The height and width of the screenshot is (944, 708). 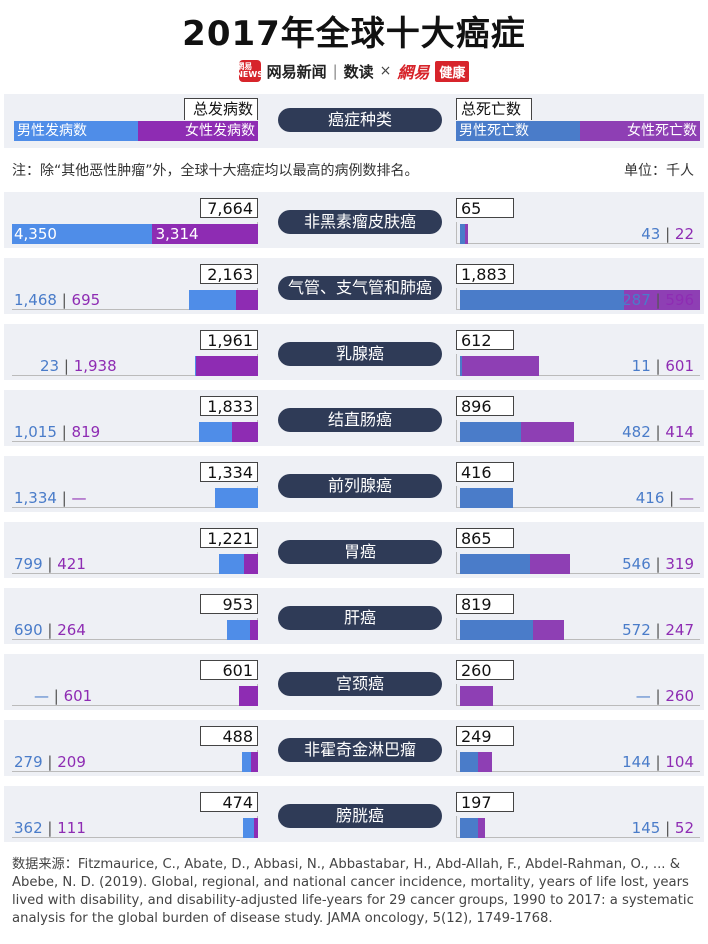 What do you see at coordinates (629, 300) in the screenshot?
I see `male-death-label: 1,287` at bounding box center [629, 300].